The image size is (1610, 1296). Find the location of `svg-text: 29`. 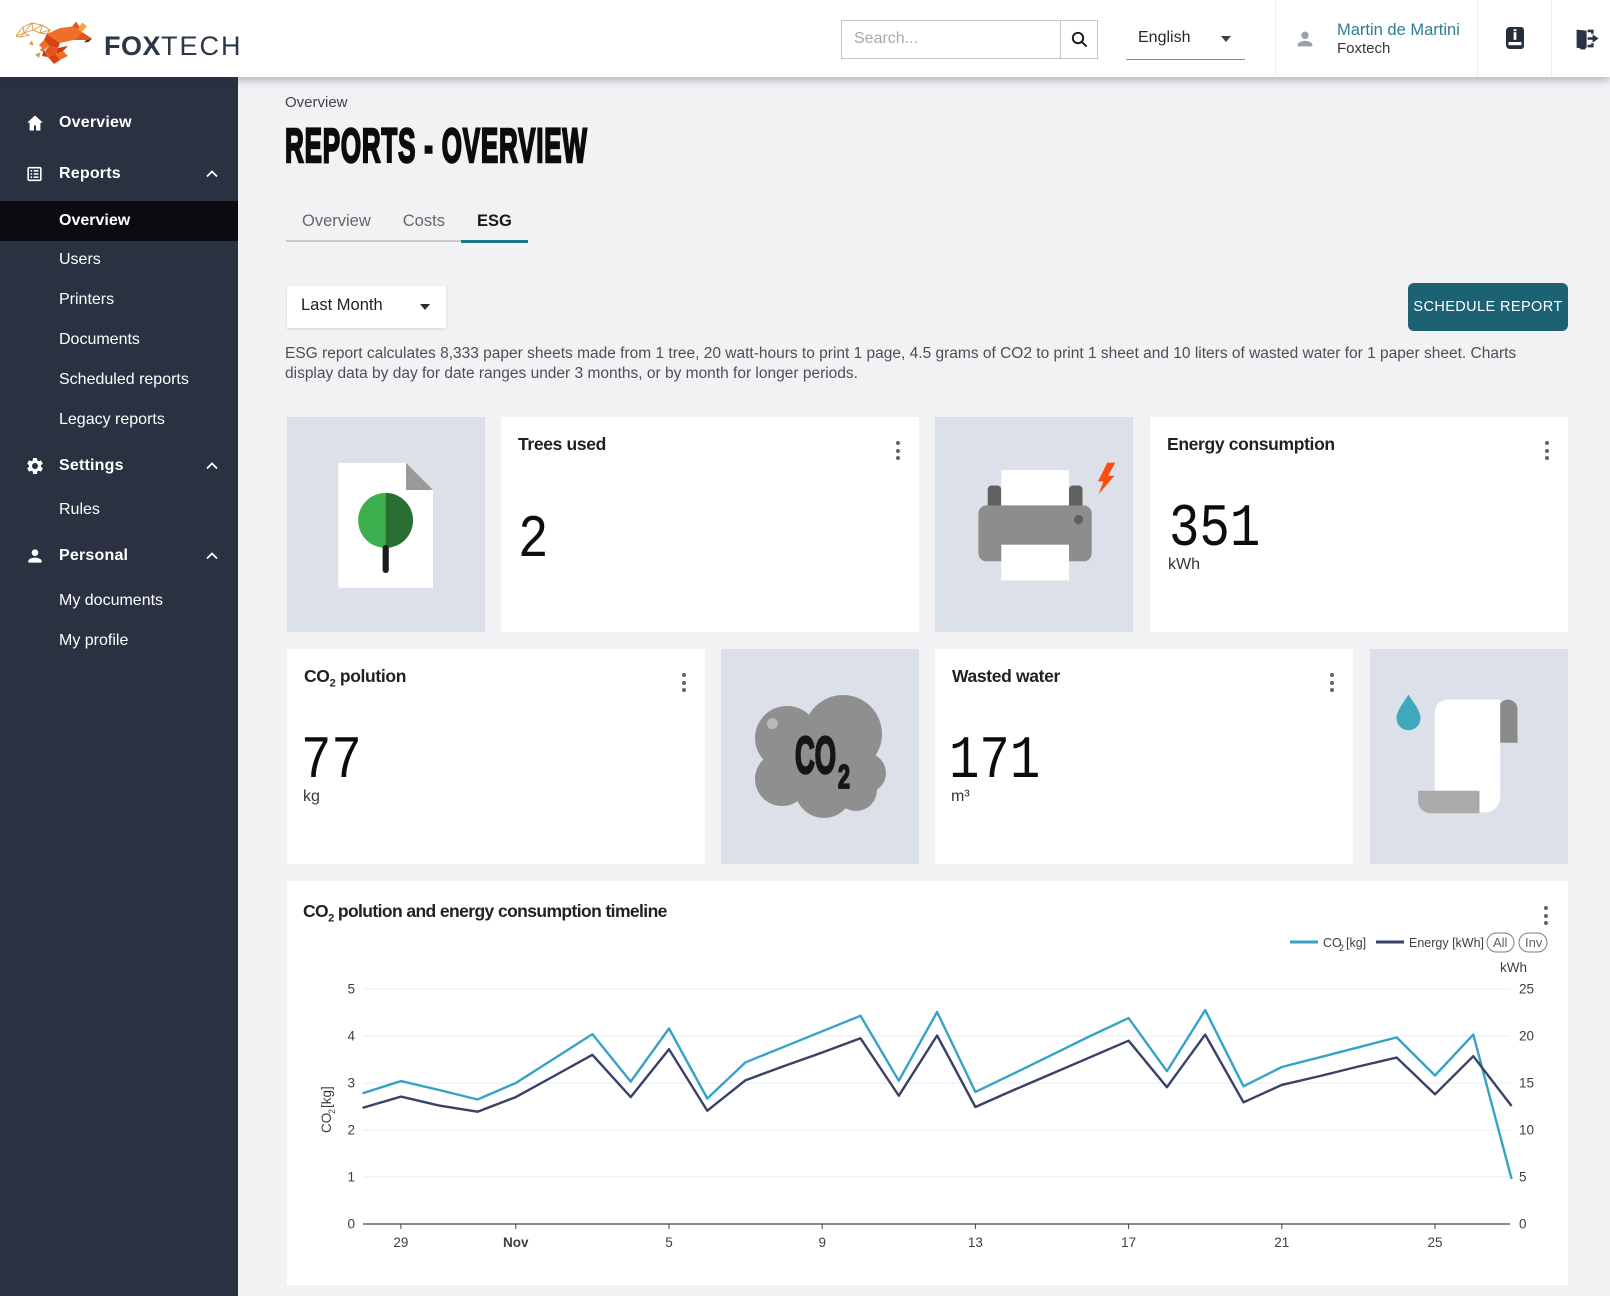

svg-text: 29 is located at coordinates (400, 1242).